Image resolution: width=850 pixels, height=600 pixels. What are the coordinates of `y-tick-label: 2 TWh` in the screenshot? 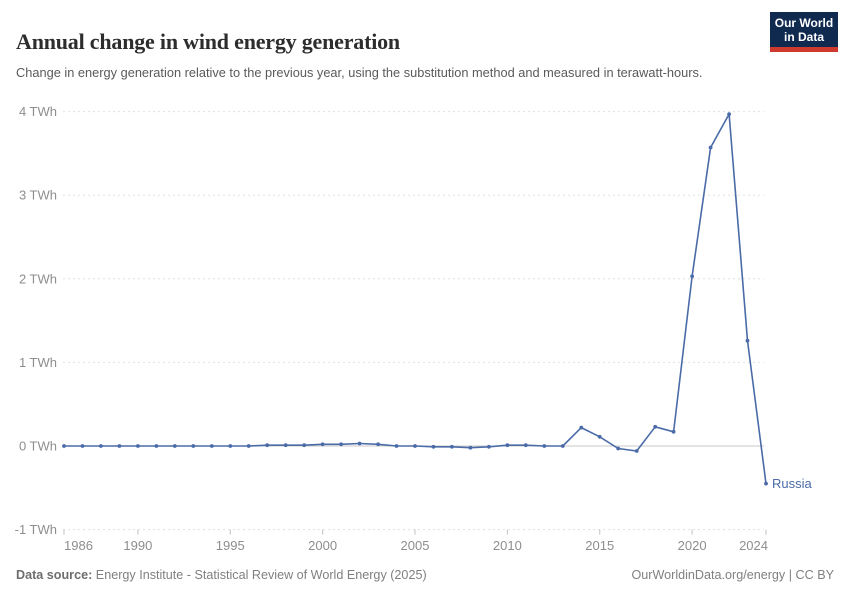 It's located at (38, 278).